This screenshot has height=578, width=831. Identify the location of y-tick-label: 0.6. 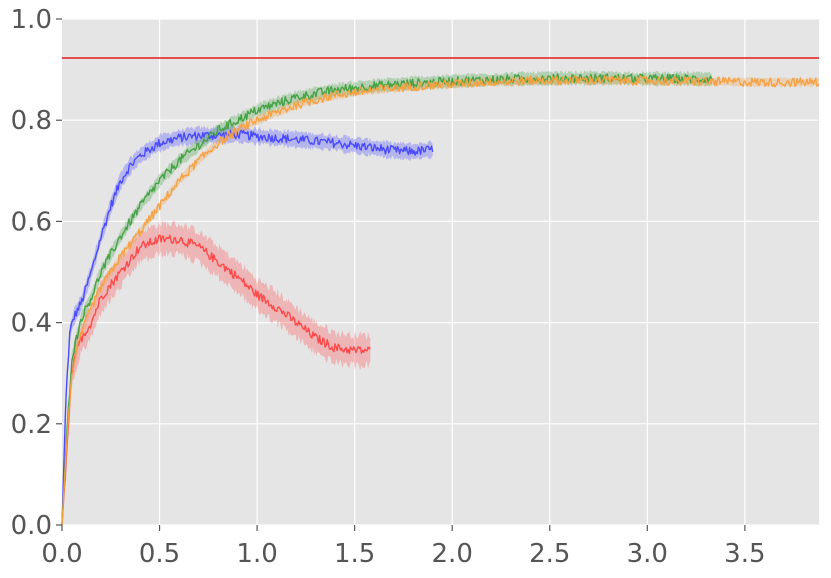
(31, 222).